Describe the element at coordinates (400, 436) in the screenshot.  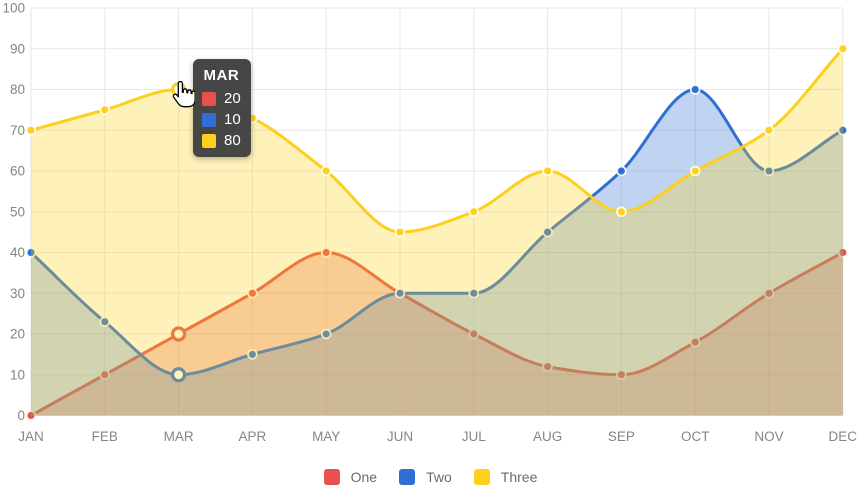
I see `x-tick-label: JUN` at that location.